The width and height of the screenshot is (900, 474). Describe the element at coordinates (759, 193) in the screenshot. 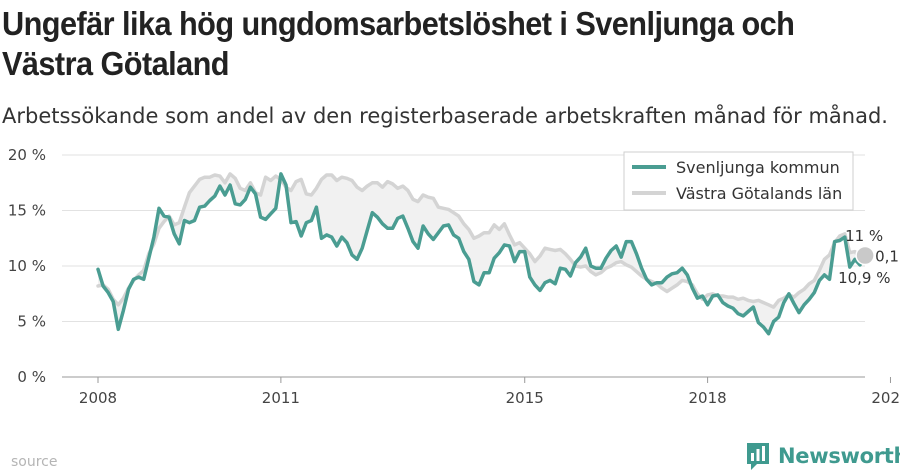

I see `legend-label-vastra-gotaland: Västra Götalands län` at that location.